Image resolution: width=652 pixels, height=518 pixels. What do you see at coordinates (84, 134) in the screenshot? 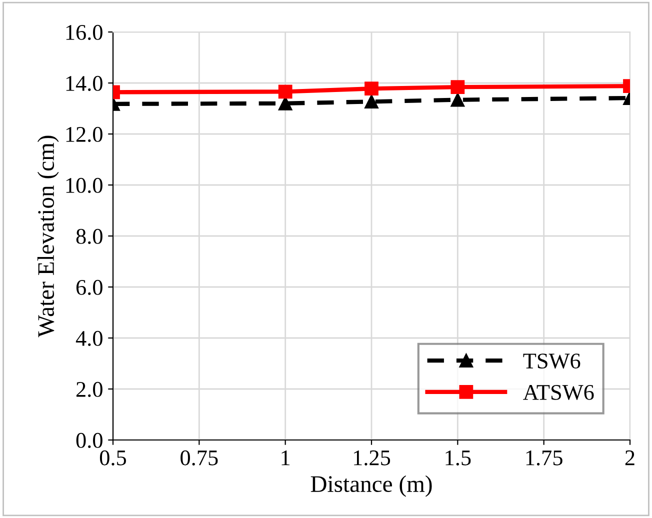
I see `y-tick-label: 12.0` at bounding box center [84, 134].